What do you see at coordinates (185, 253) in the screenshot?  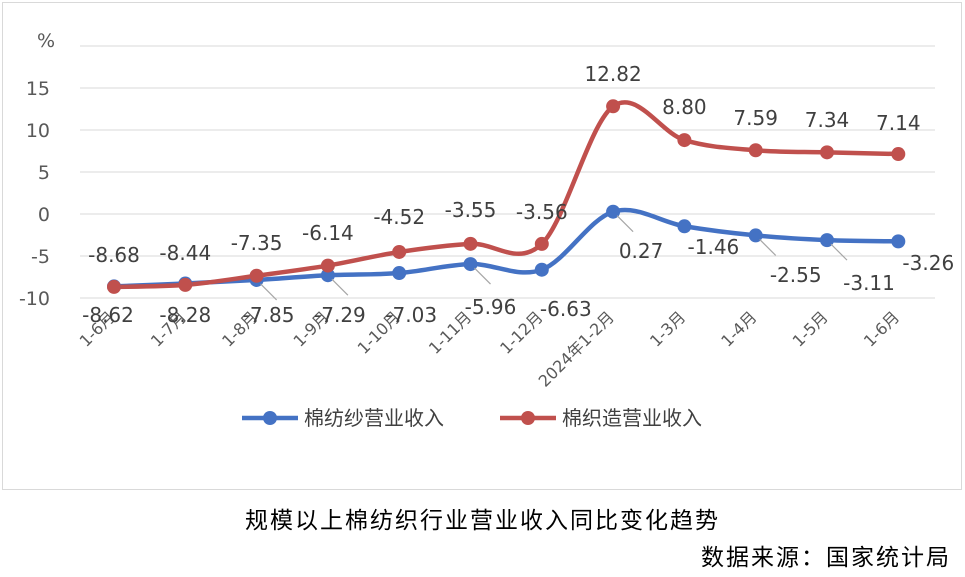 I see `data-label-cotton-weaving: -8.44` at bounding box center [185, 253].